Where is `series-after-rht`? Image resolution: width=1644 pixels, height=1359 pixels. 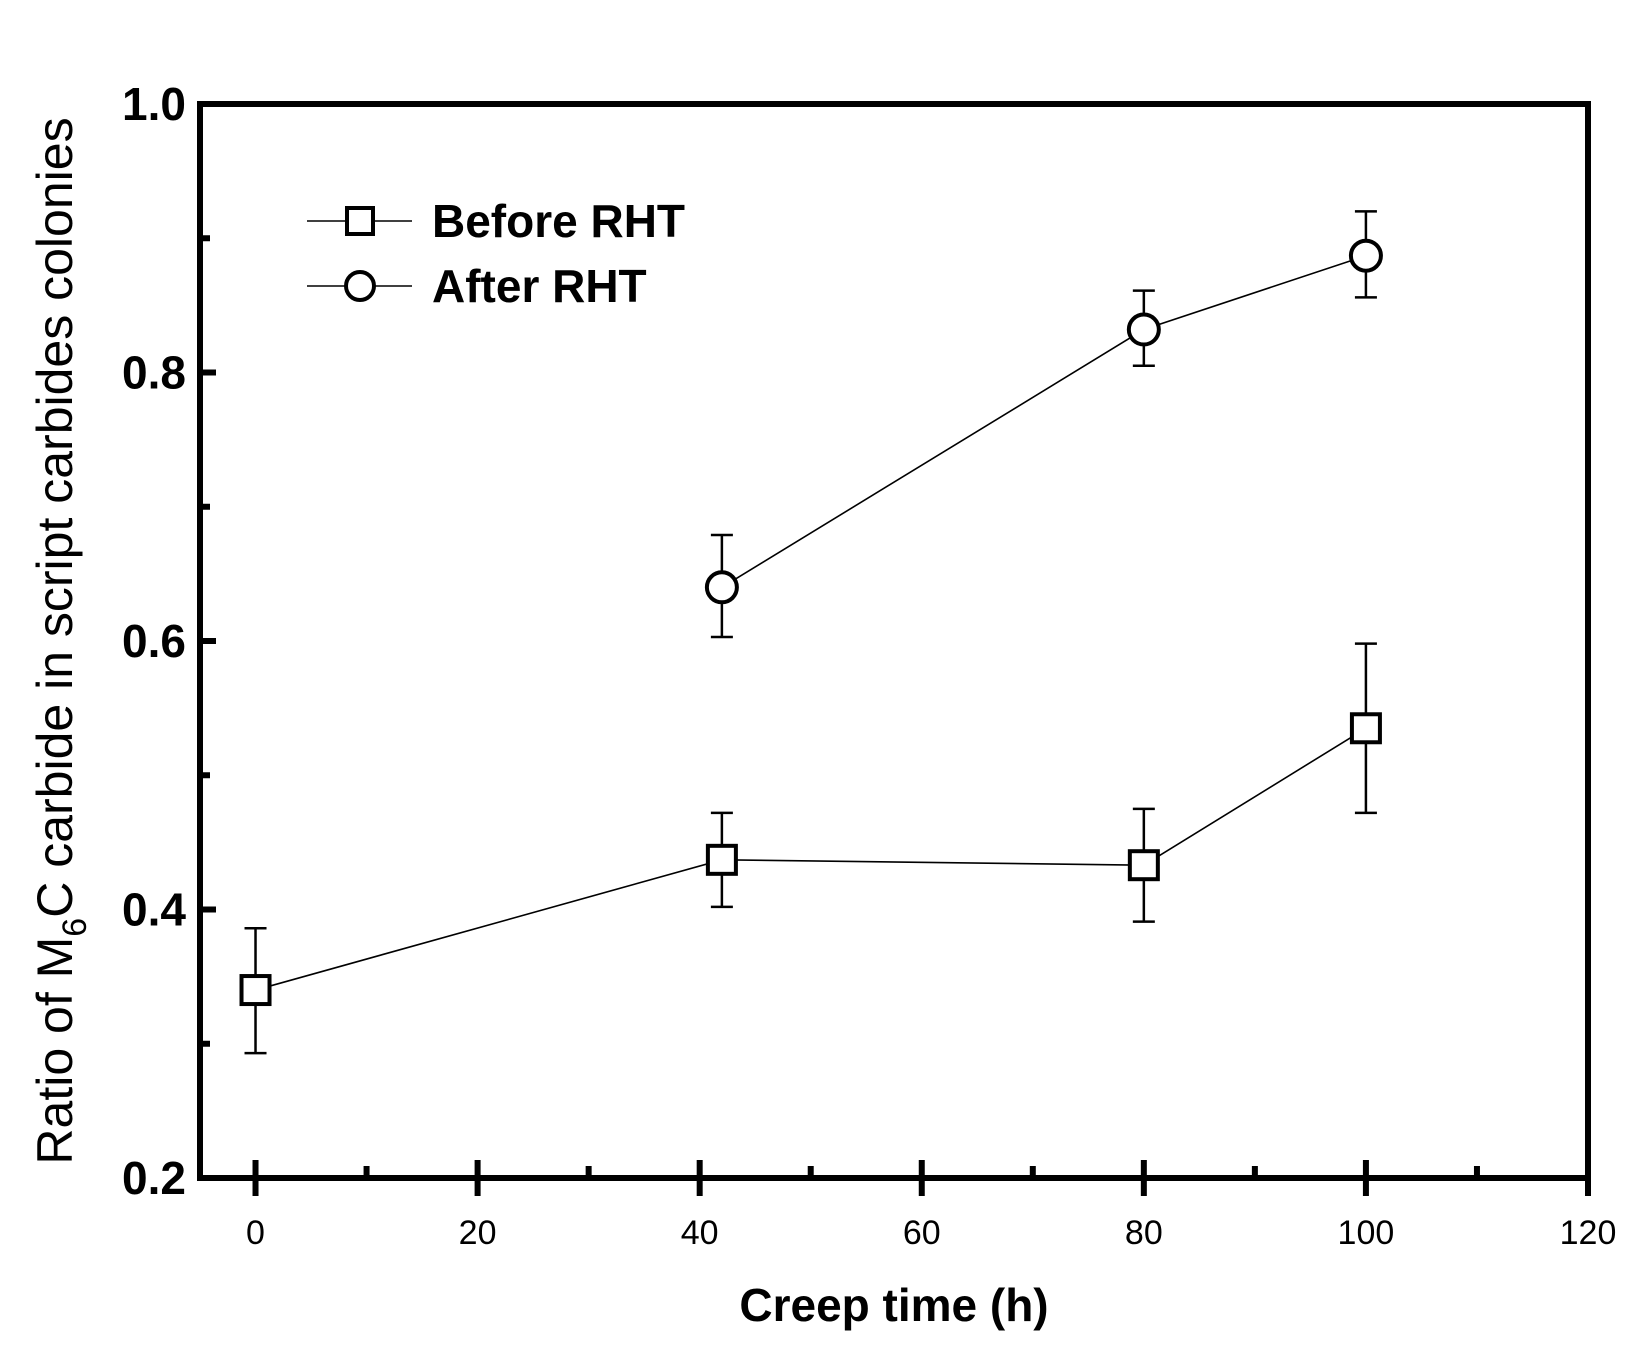
series-after-rht is located at coordinates (1043, 424).